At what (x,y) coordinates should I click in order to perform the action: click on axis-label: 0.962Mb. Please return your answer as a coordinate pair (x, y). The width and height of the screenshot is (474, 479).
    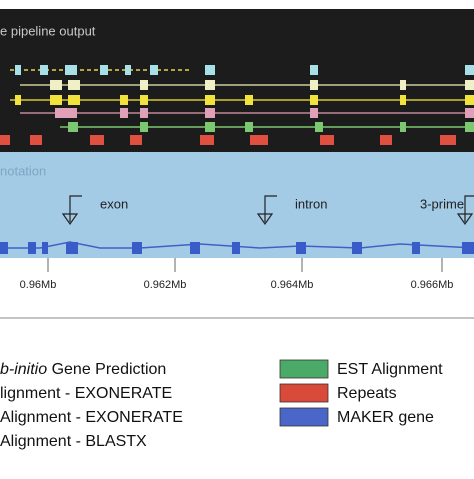
    Looking at the image, I should click on (165, 285).